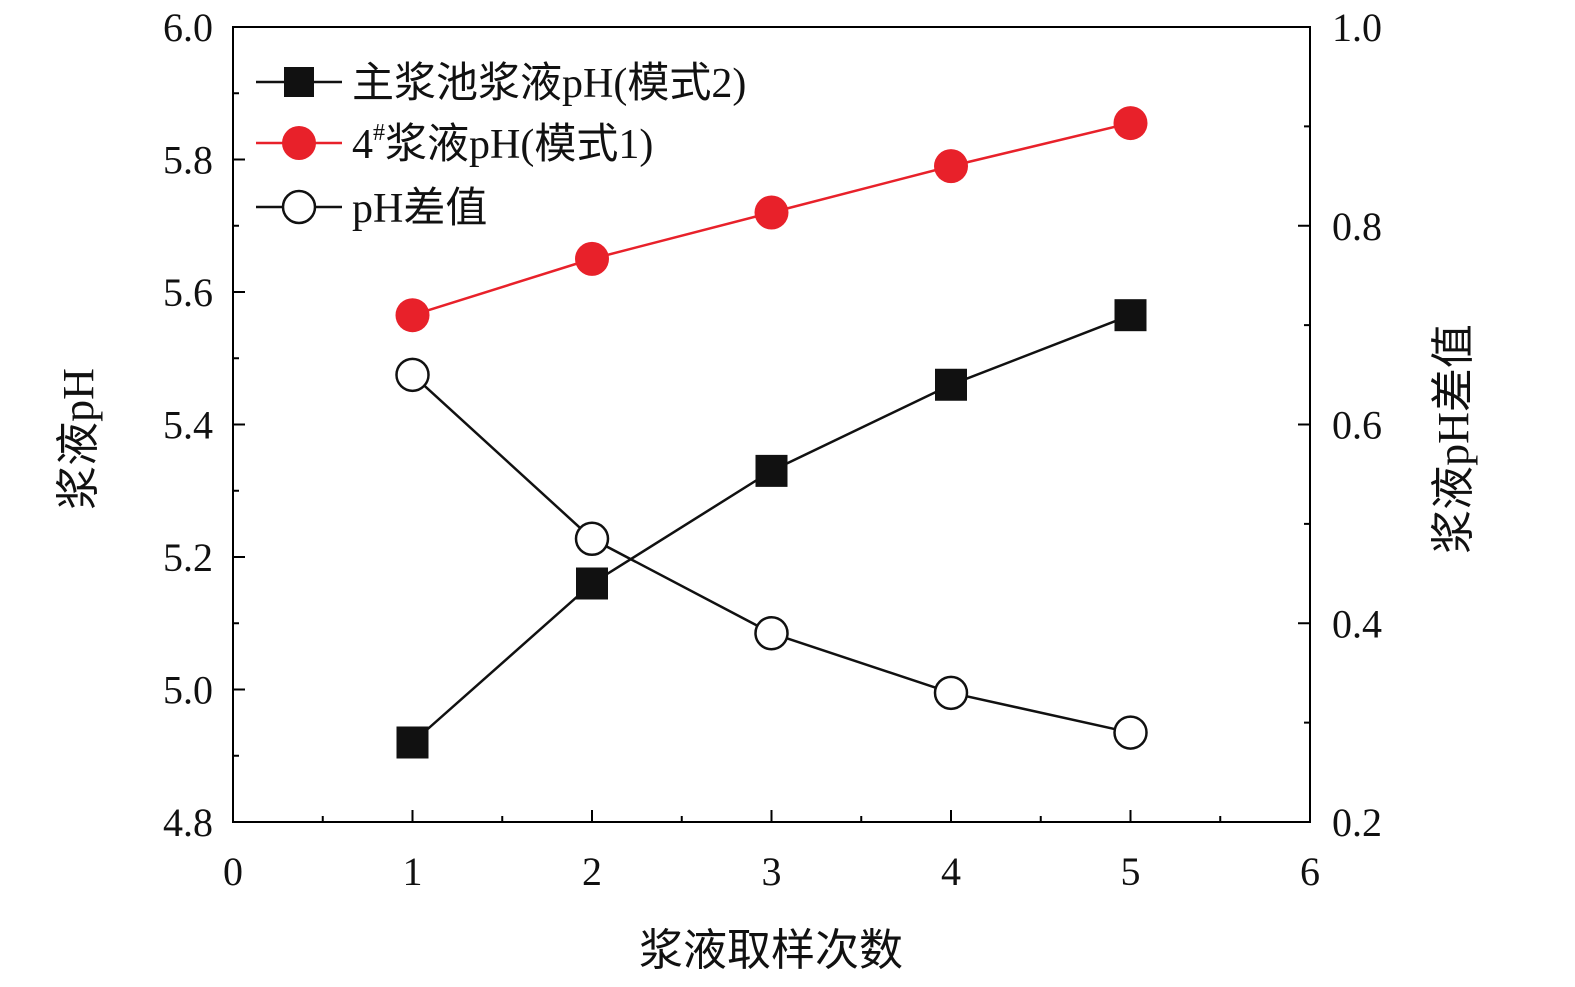  I want to click on x-tick-label: 3, so click(772, 871).